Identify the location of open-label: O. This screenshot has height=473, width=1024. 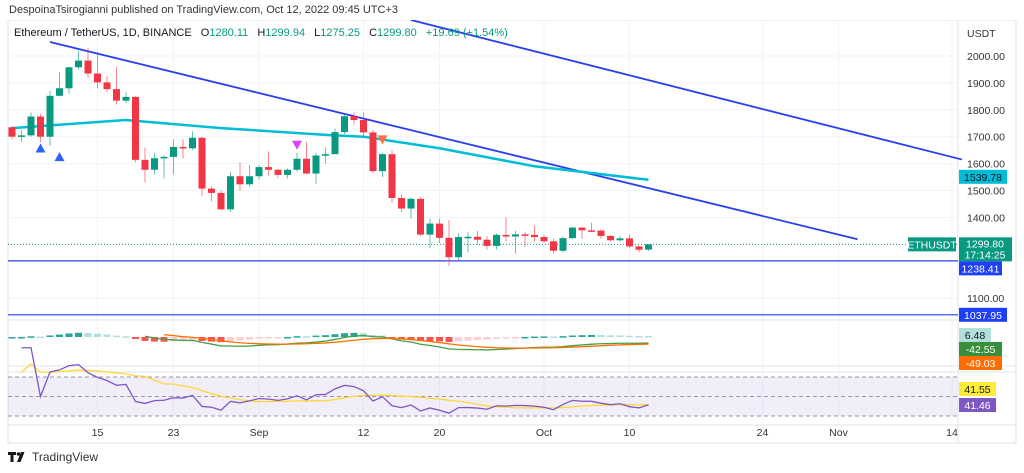
(205, 33).